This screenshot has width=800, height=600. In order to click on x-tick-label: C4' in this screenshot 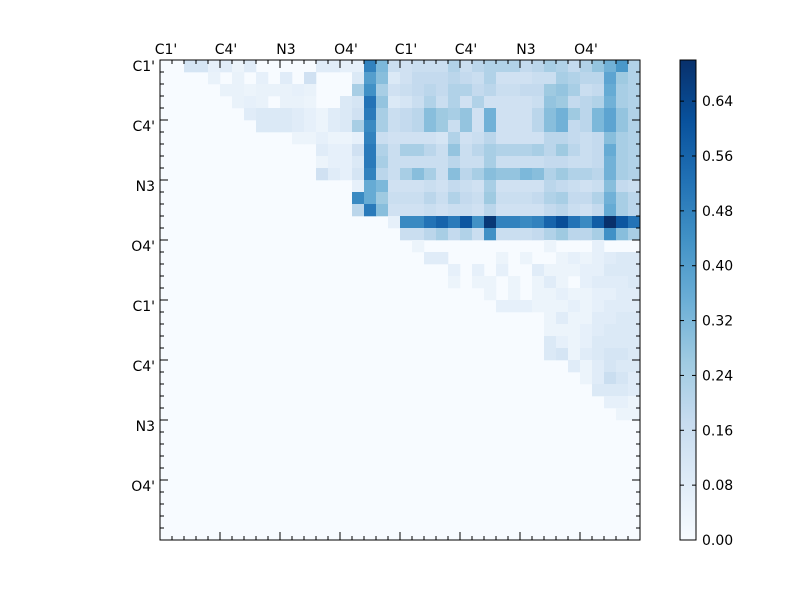, I will do `click(466, 50)`.